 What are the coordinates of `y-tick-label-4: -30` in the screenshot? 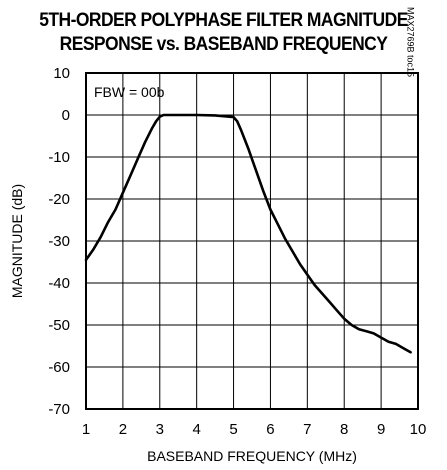 It's located at (59, 241).